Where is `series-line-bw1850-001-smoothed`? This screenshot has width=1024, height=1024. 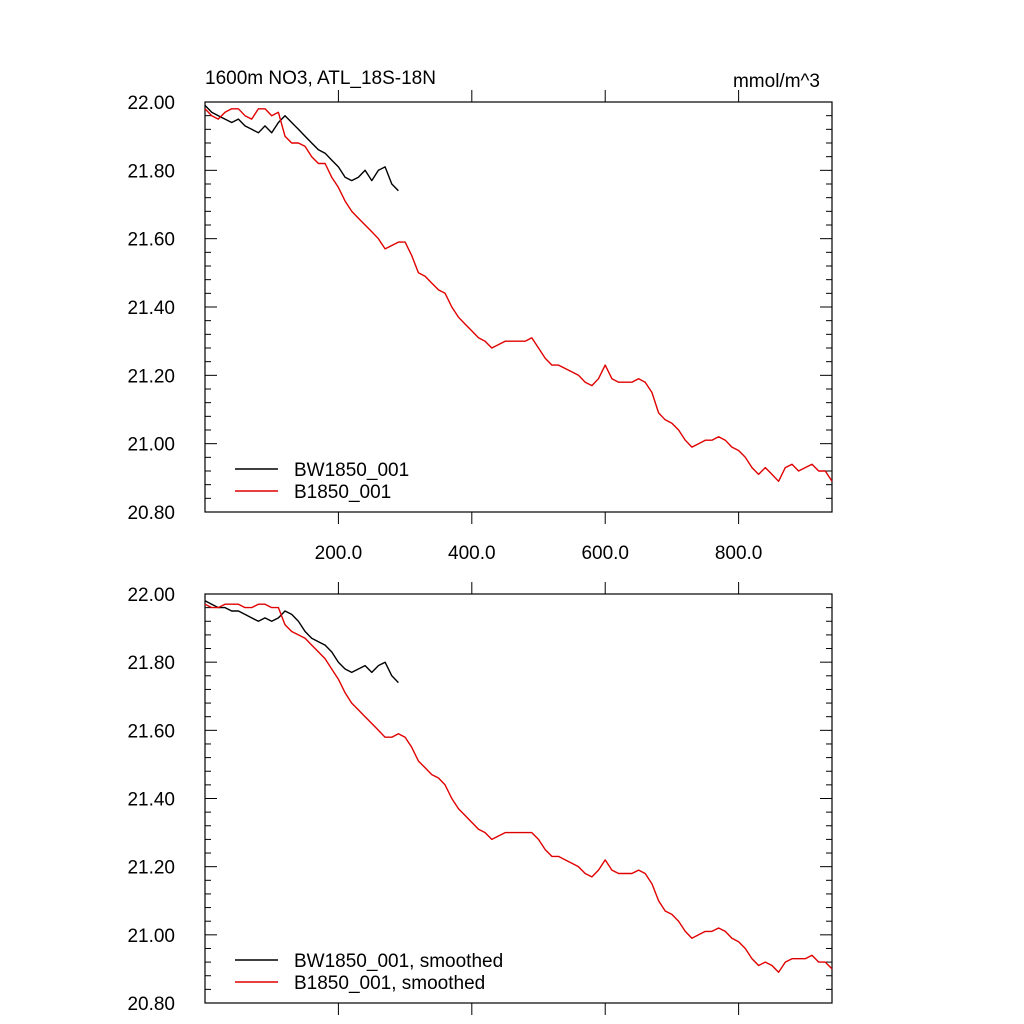 series-line-bw1850-001-smoothed is located at coordinates (301, 642).